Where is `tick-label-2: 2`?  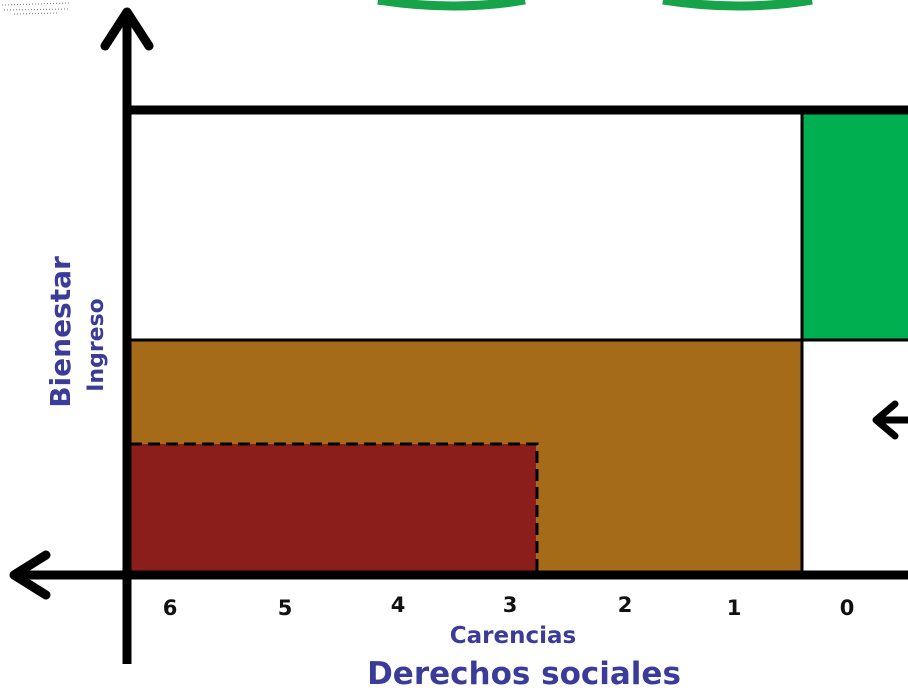 tick-label-2: 2 is located at coordinates (625, 605).